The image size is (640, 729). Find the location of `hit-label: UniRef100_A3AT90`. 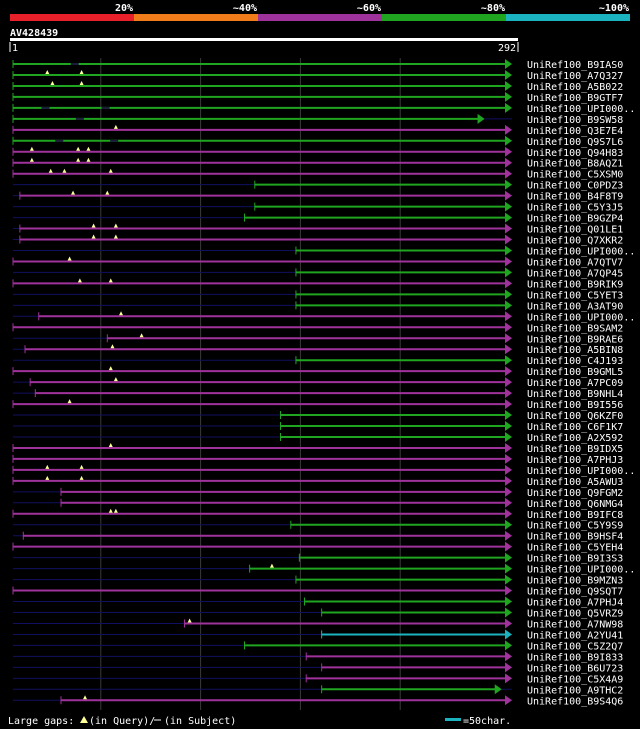

hit-label: UniRef100_A3AT90 is located at coordinates (575, 306).